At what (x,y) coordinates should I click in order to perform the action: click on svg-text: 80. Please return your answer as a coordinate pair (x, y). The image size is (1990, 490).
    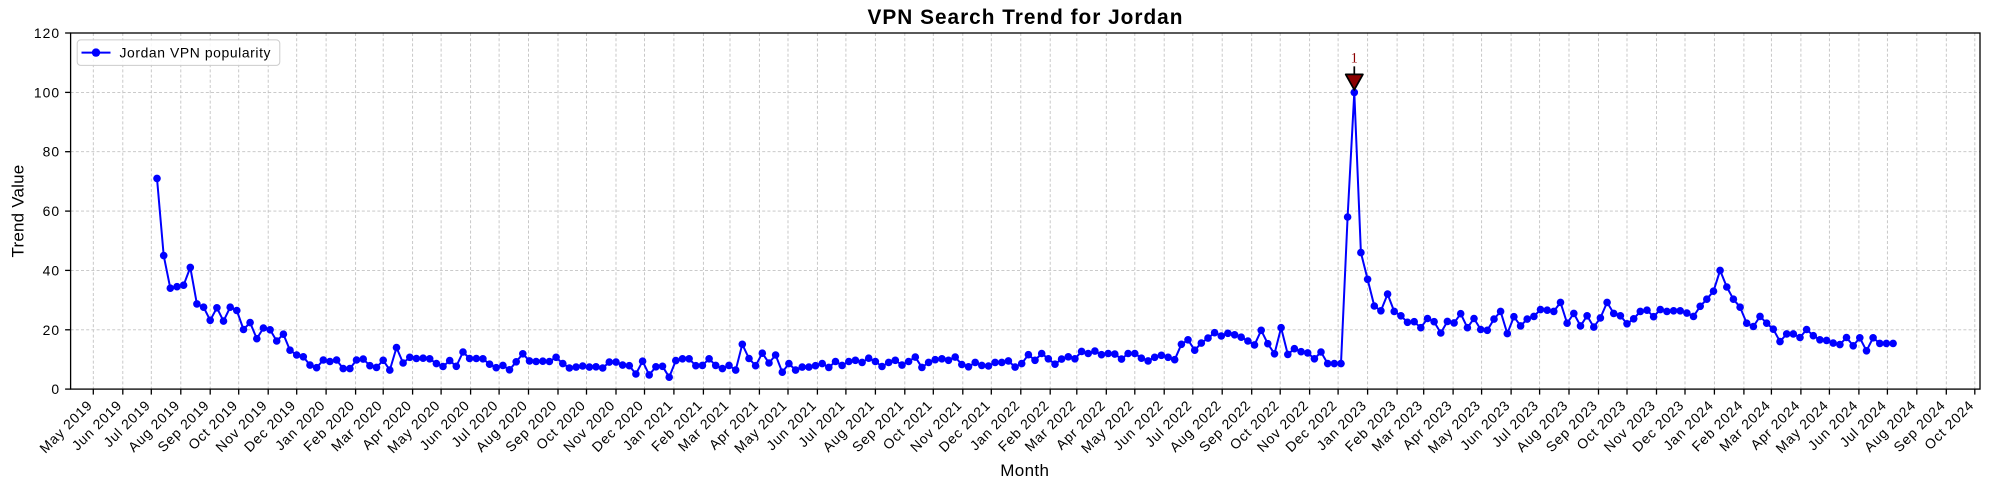
    Looking at the image, I should click on (51, 152).